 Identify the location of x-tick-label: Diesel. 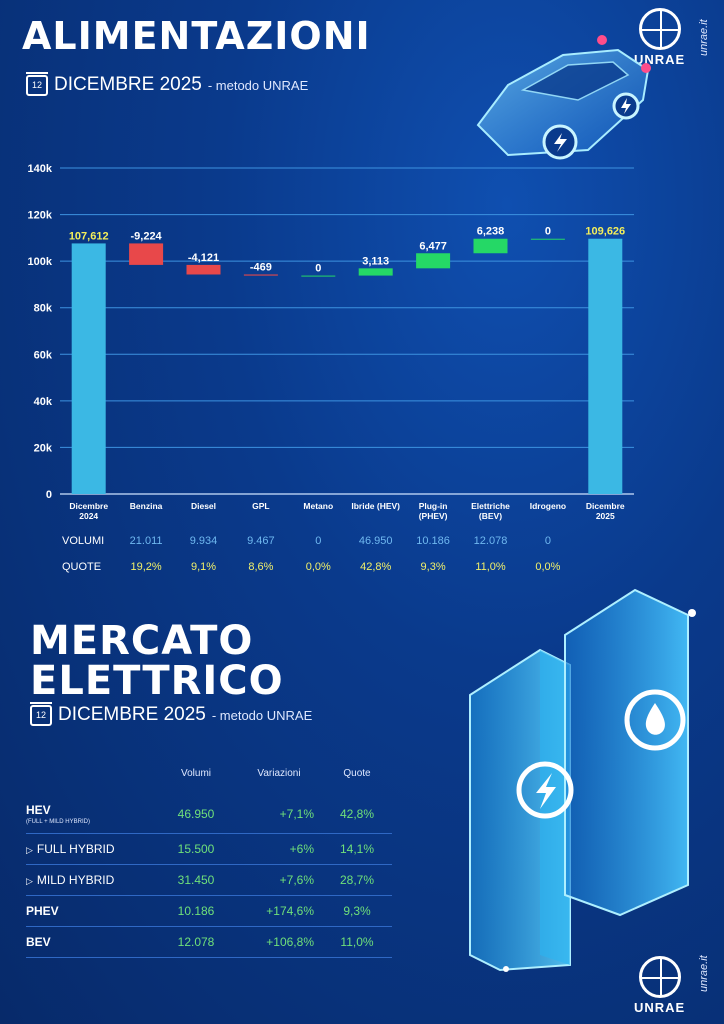
(203, 506).